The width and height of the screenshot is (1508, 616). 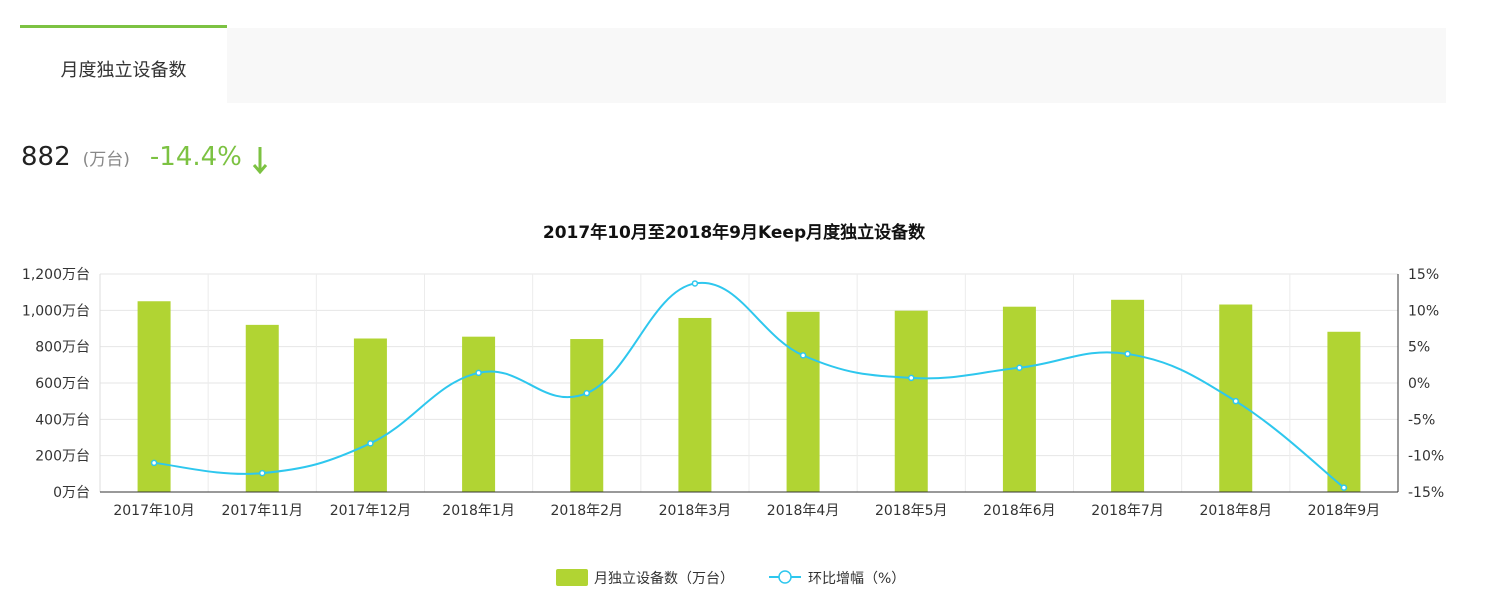 I want to click on tab-bar: 月度独立设备数, so click(x=733, y=64).